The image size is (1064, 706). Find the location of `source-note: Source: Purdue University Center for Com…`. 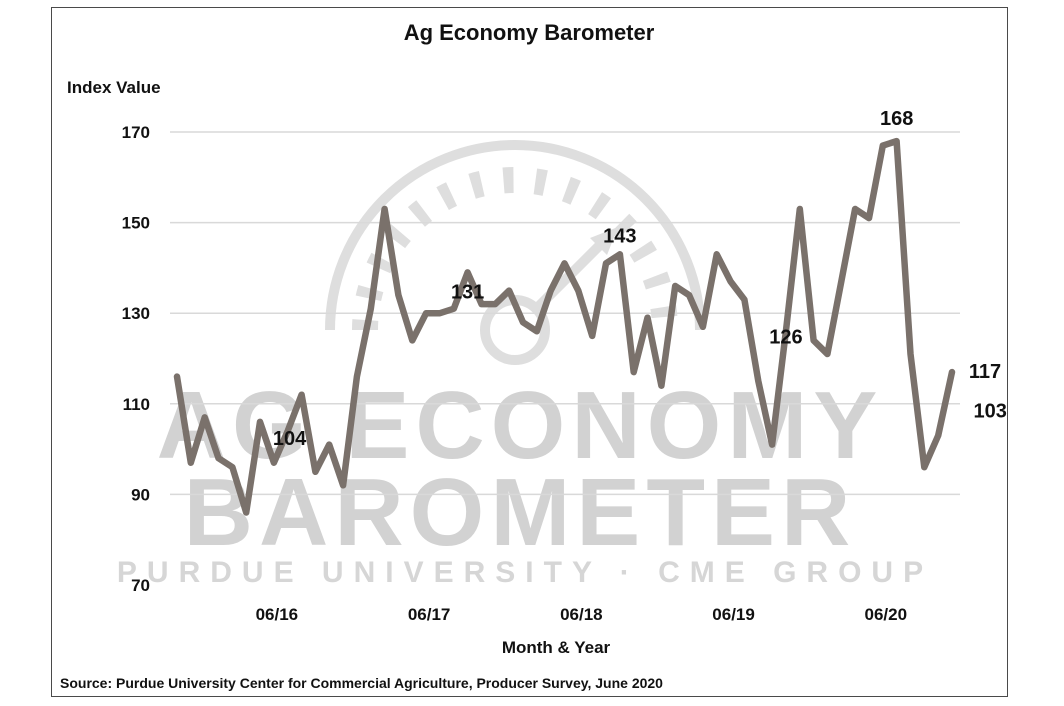

source-note: Source: Purdue University Center for Com… is located at coordinates (361, 683).